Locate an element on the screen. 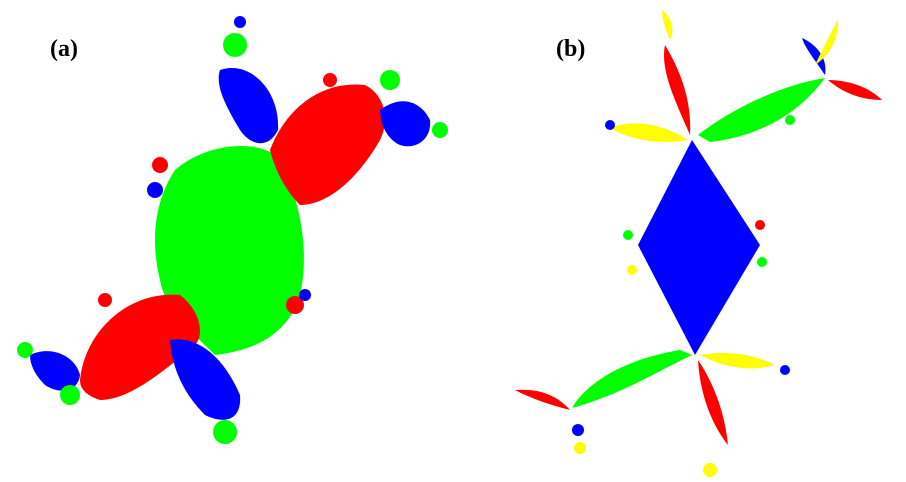 This screenshot has width=906, height=482. fractal-b-yellow-upper-right is located at coordinates (826, 42).